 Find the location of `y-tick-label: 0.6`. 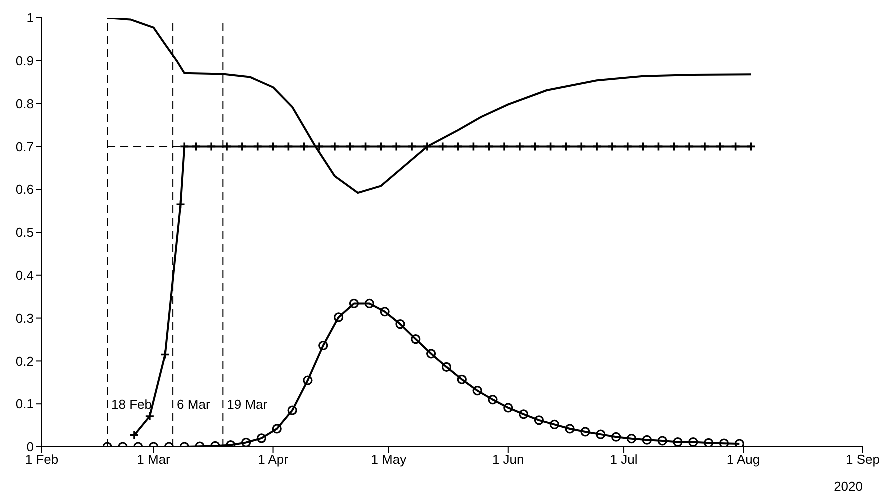

y-tick-label: 0.6 is located at coordinates (25, 190).